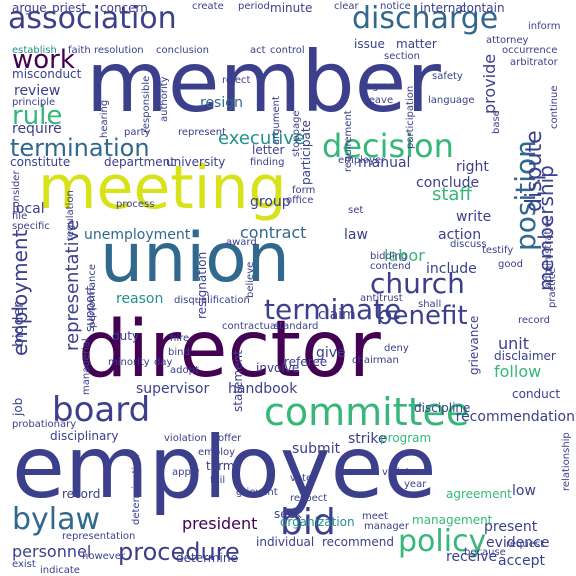  What do you see at coordinates (395, 6) in the screenshot?
I see `word-notice: notice` at bounding box center [395, 6].